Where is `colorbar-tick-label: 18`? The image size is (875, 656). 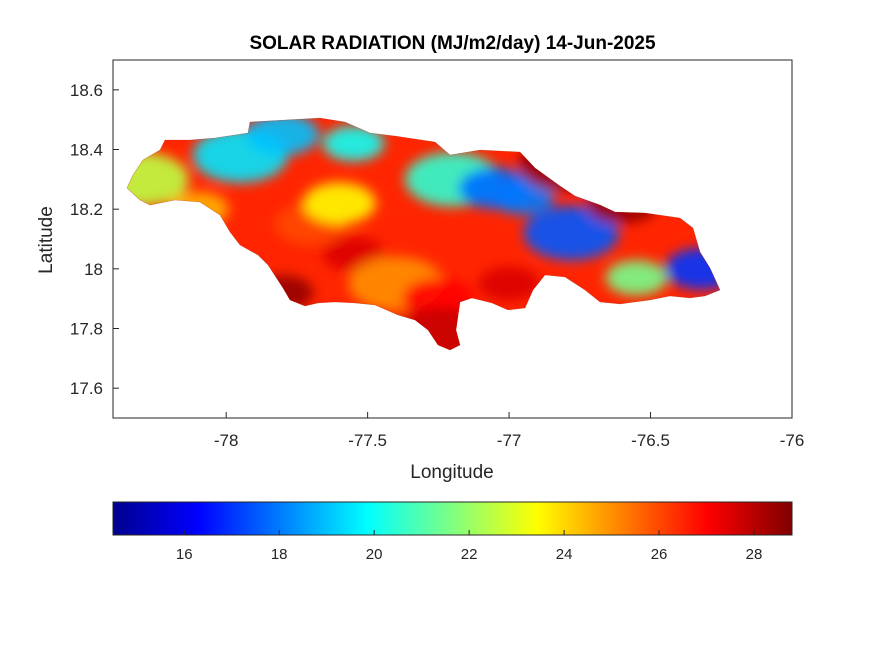
colorbar-tick-label: 18 is located at coordinates (279, 554).